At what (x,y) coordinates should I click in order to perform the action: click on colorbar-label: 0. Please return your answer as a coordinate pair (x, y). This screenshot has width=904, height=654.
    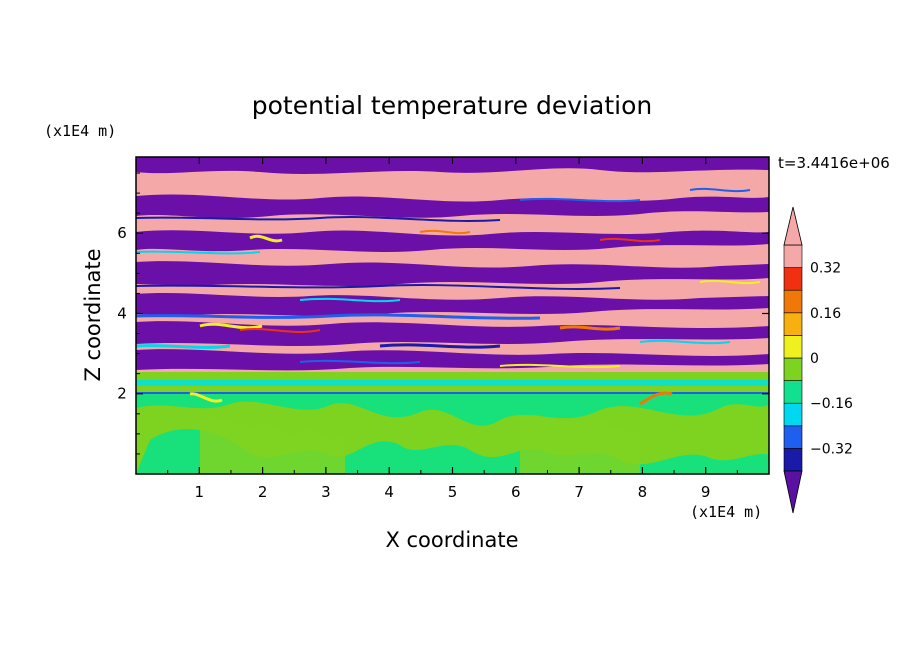
    Looking at the image, I should click on (814, 359).